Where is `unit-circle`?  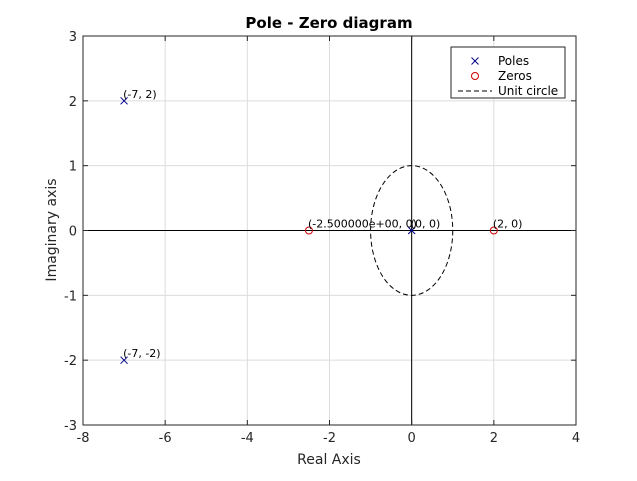 unit-circle is located at coordinates (412, 230).